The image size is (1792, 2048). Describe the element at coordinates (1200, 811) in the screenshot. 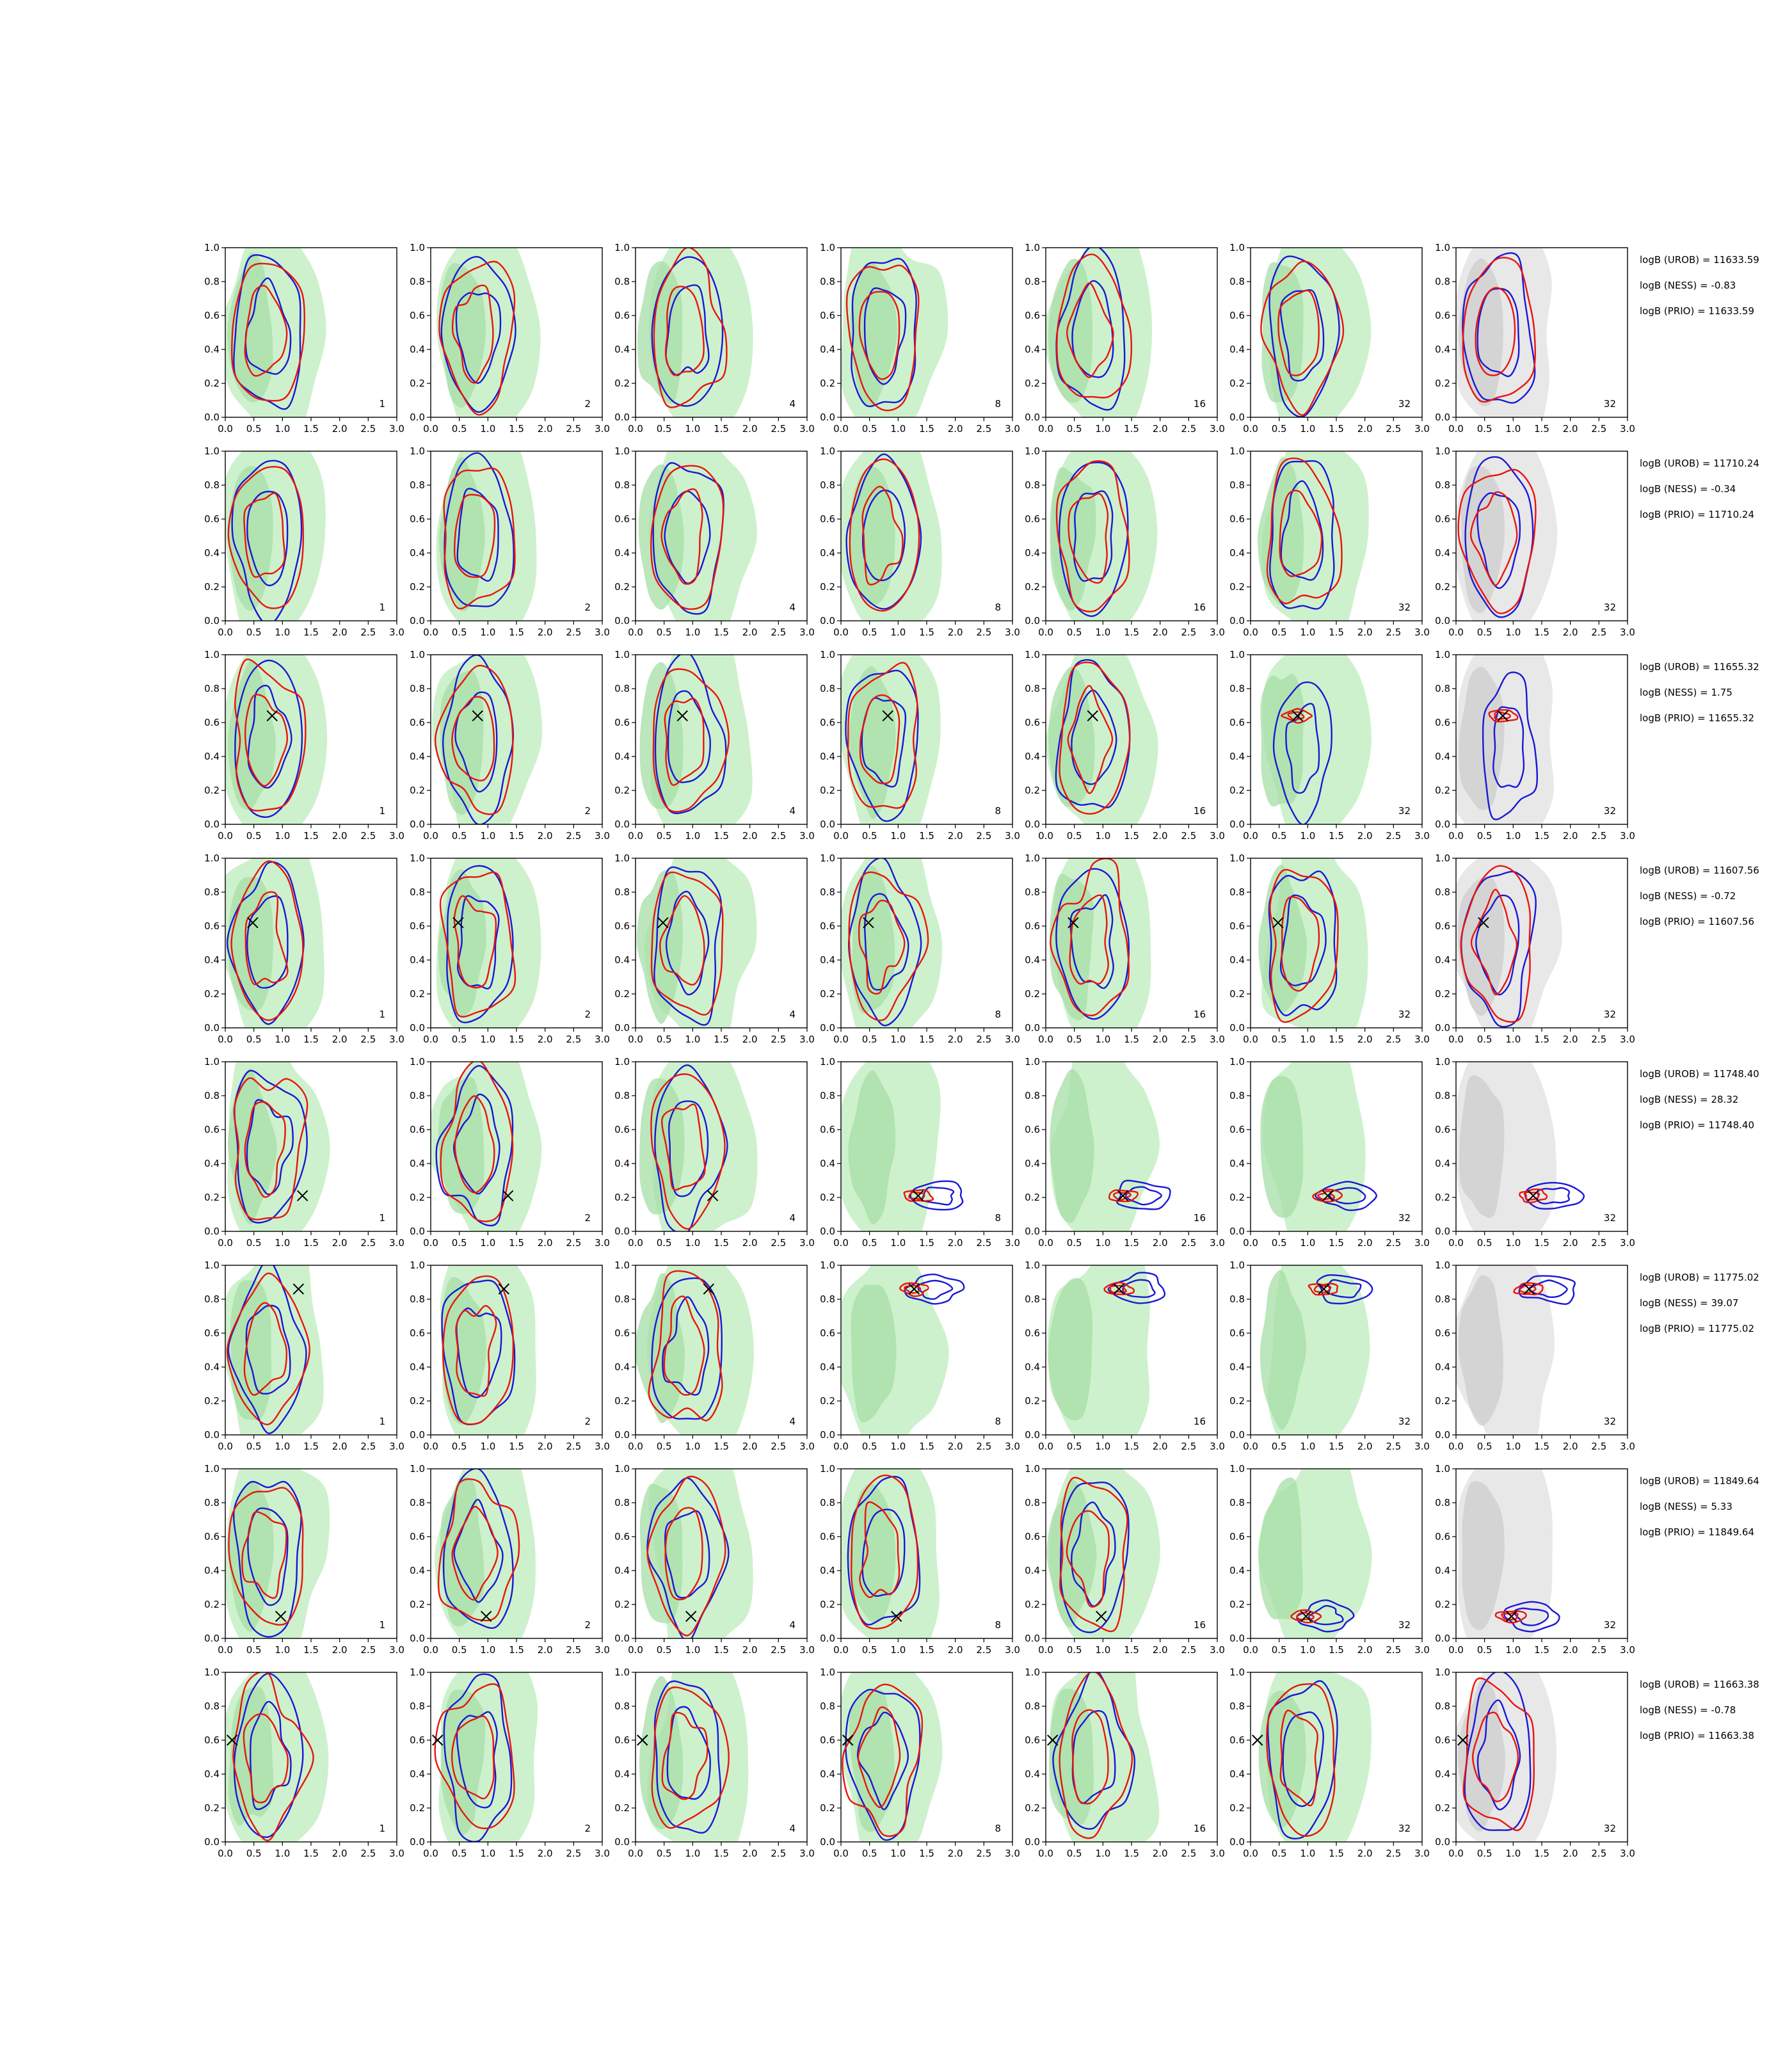

I see `panel-label: 16` at that location.